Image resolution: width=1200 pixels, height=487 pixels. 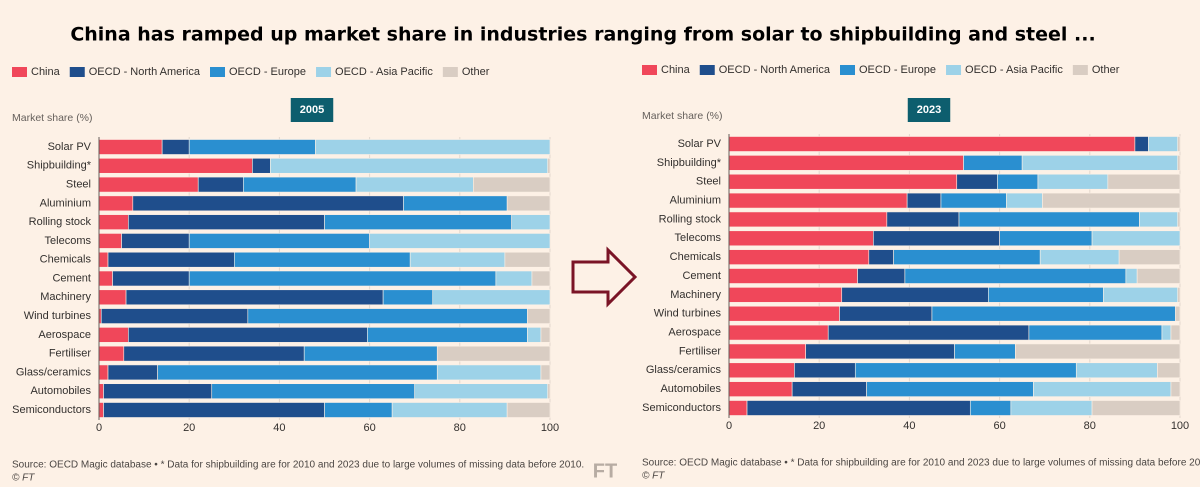 I want to click on legend-label: OECD - Asia Pacific, so click(x=1014, y=70).